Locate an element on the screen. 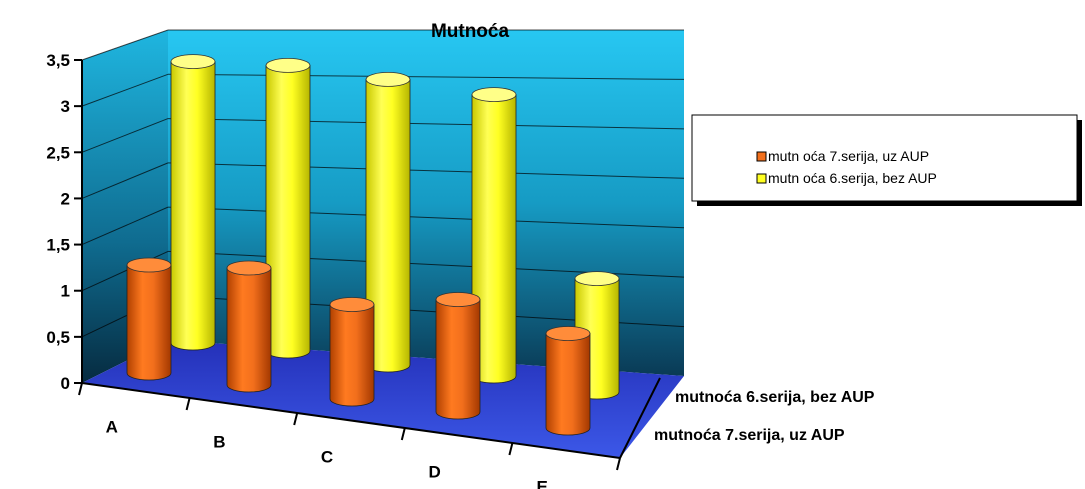  bar-D-yellow-top is located at coordinates (494, 94).